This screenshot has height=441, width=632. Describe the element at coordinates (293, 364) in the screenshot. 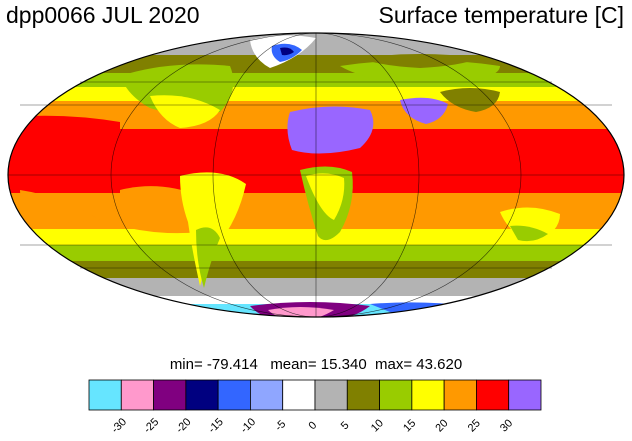

I see `mean-label: mean=` at that location.